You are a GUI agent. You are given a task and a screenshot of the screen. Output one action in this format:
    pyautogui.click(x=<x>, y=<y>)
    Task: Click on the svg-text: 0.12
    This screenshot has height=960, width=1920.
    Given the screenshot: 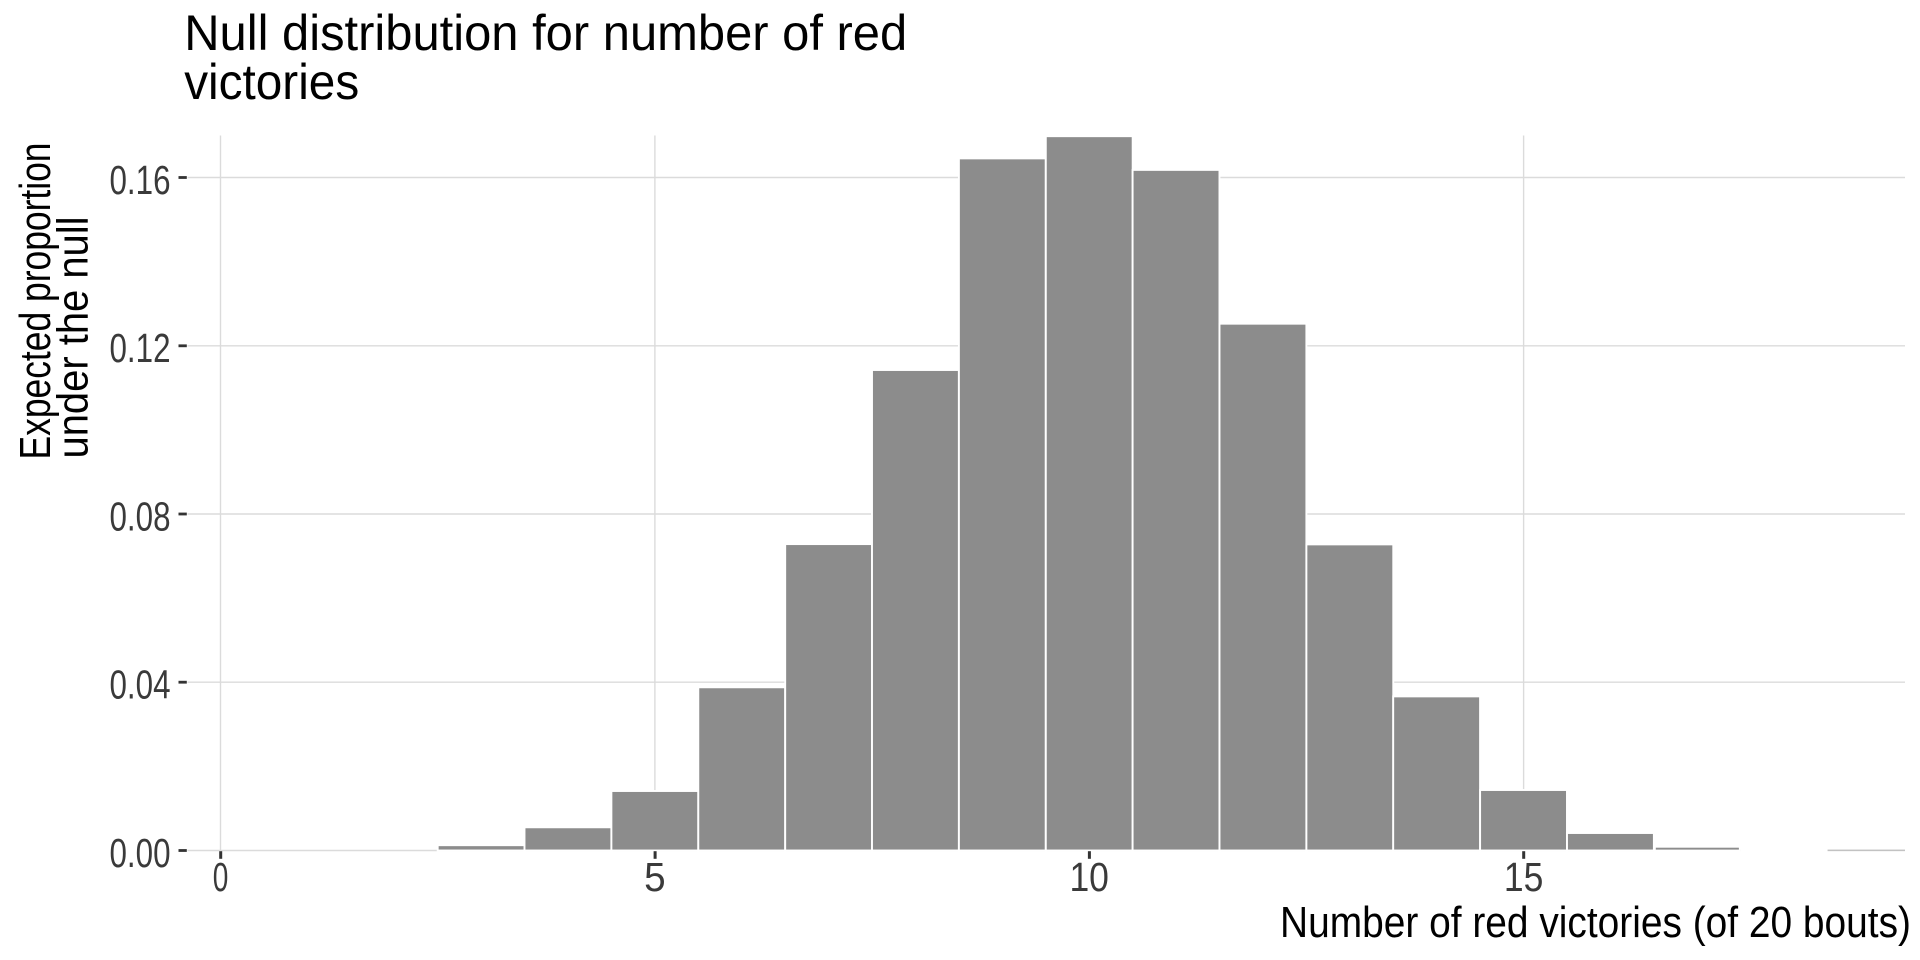 What is the action you would take?
    pyautogui.click(x=140, y=348)
    